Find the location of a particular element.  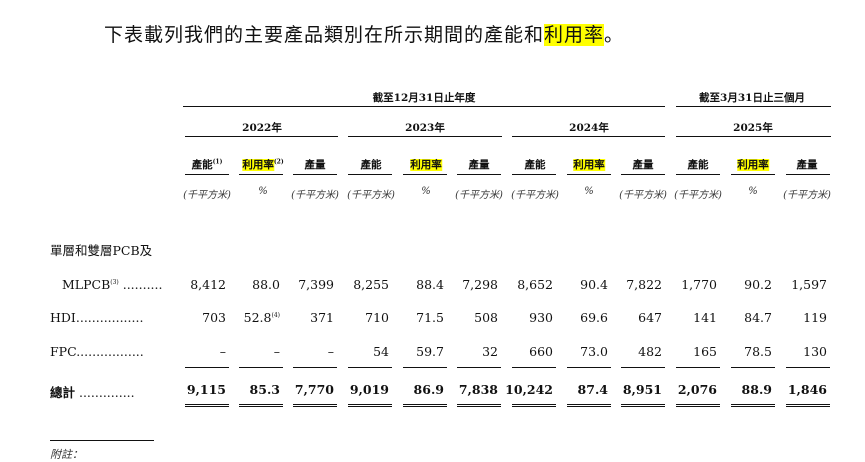

cell: 141 is located at coordinates (705, 317).